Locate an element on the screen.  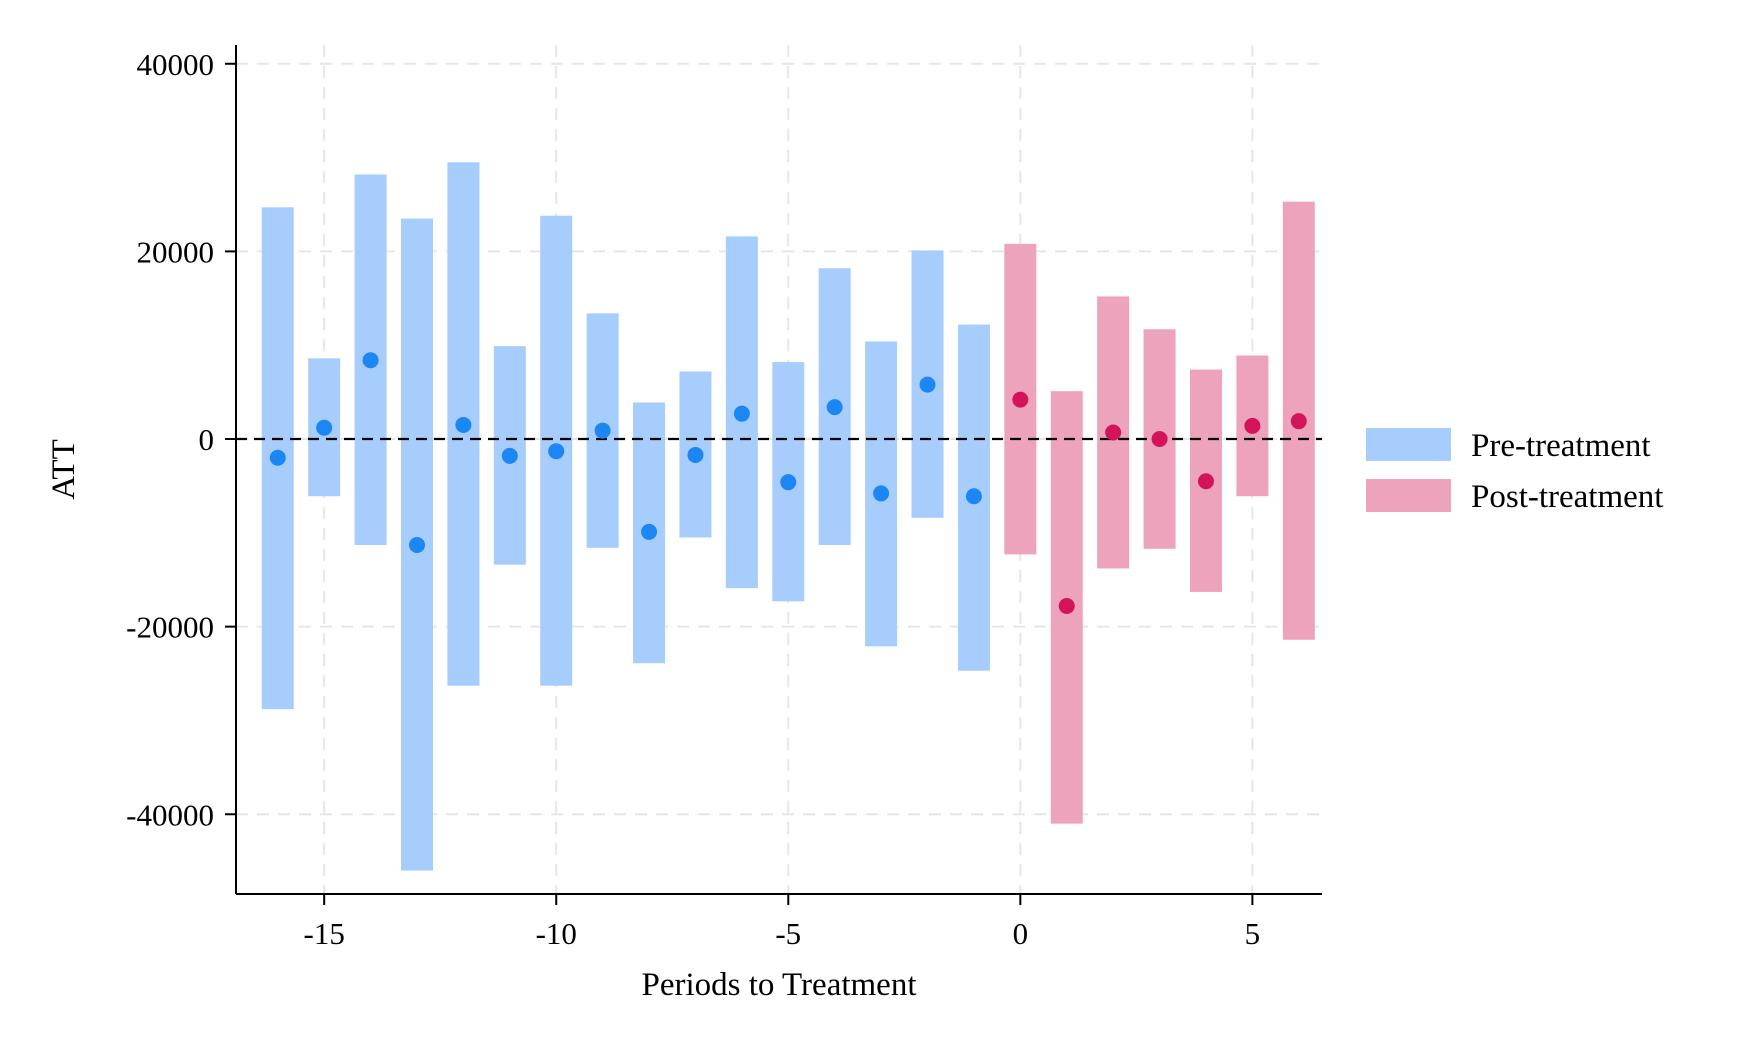
y-tick-label: 40000 is located at coordinates (176, 64).